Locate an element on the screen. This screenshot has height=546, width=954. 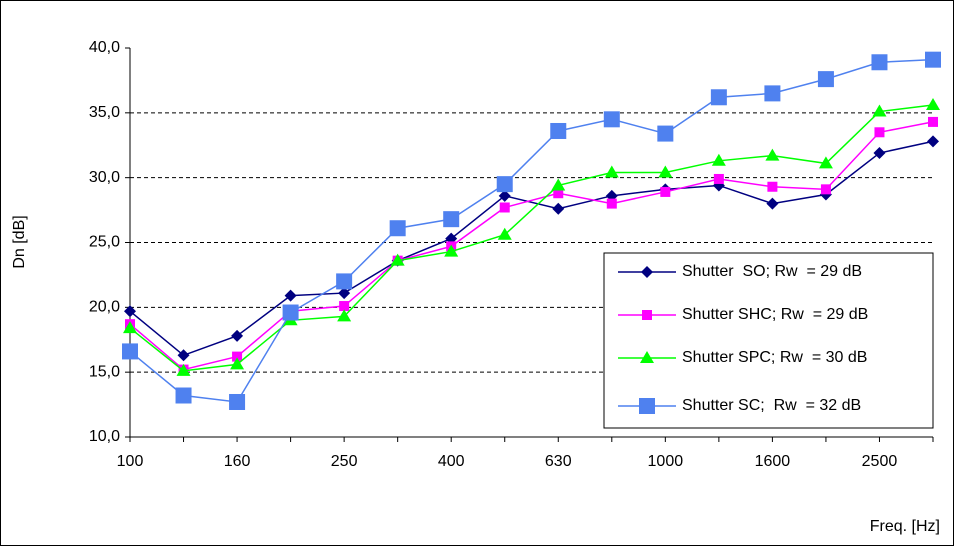
x-tick-label: 1600 is located at coordinates (773, 461).